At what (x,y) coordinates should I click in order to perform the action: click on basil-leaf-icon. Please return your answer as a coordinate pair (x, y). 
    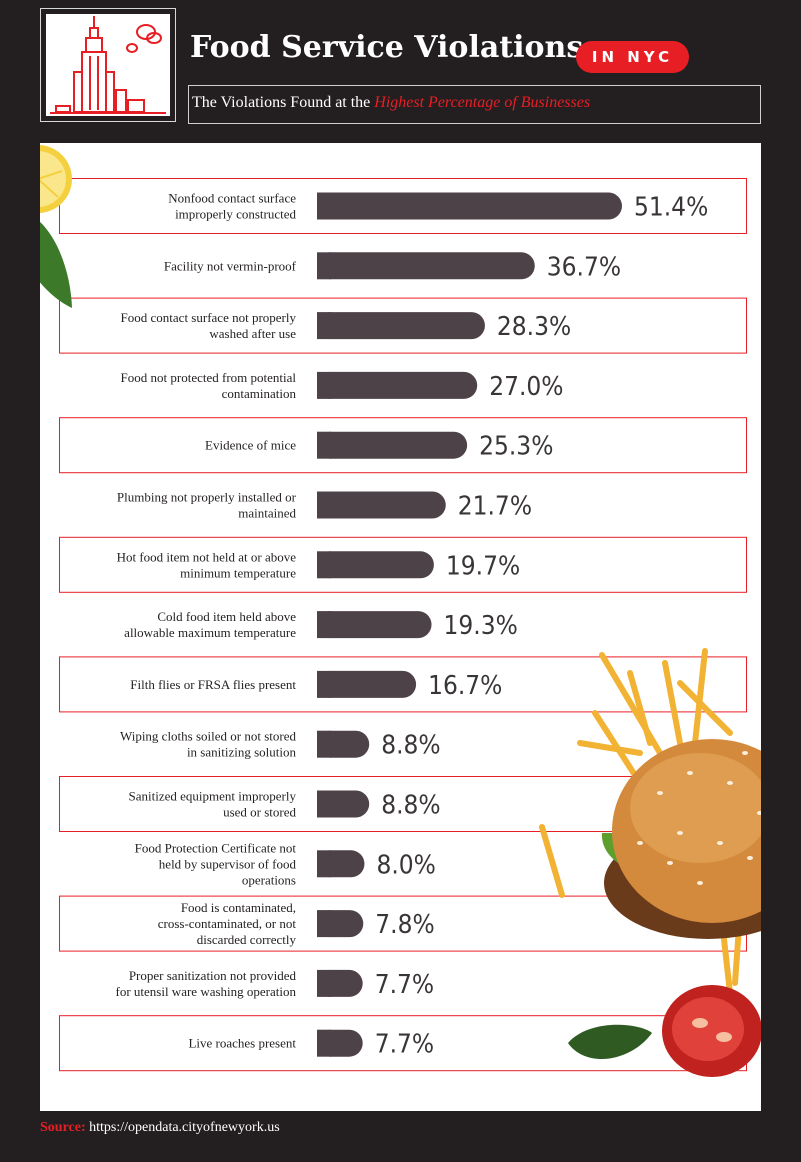
    Looking at the image, I should click on (610, 1042).